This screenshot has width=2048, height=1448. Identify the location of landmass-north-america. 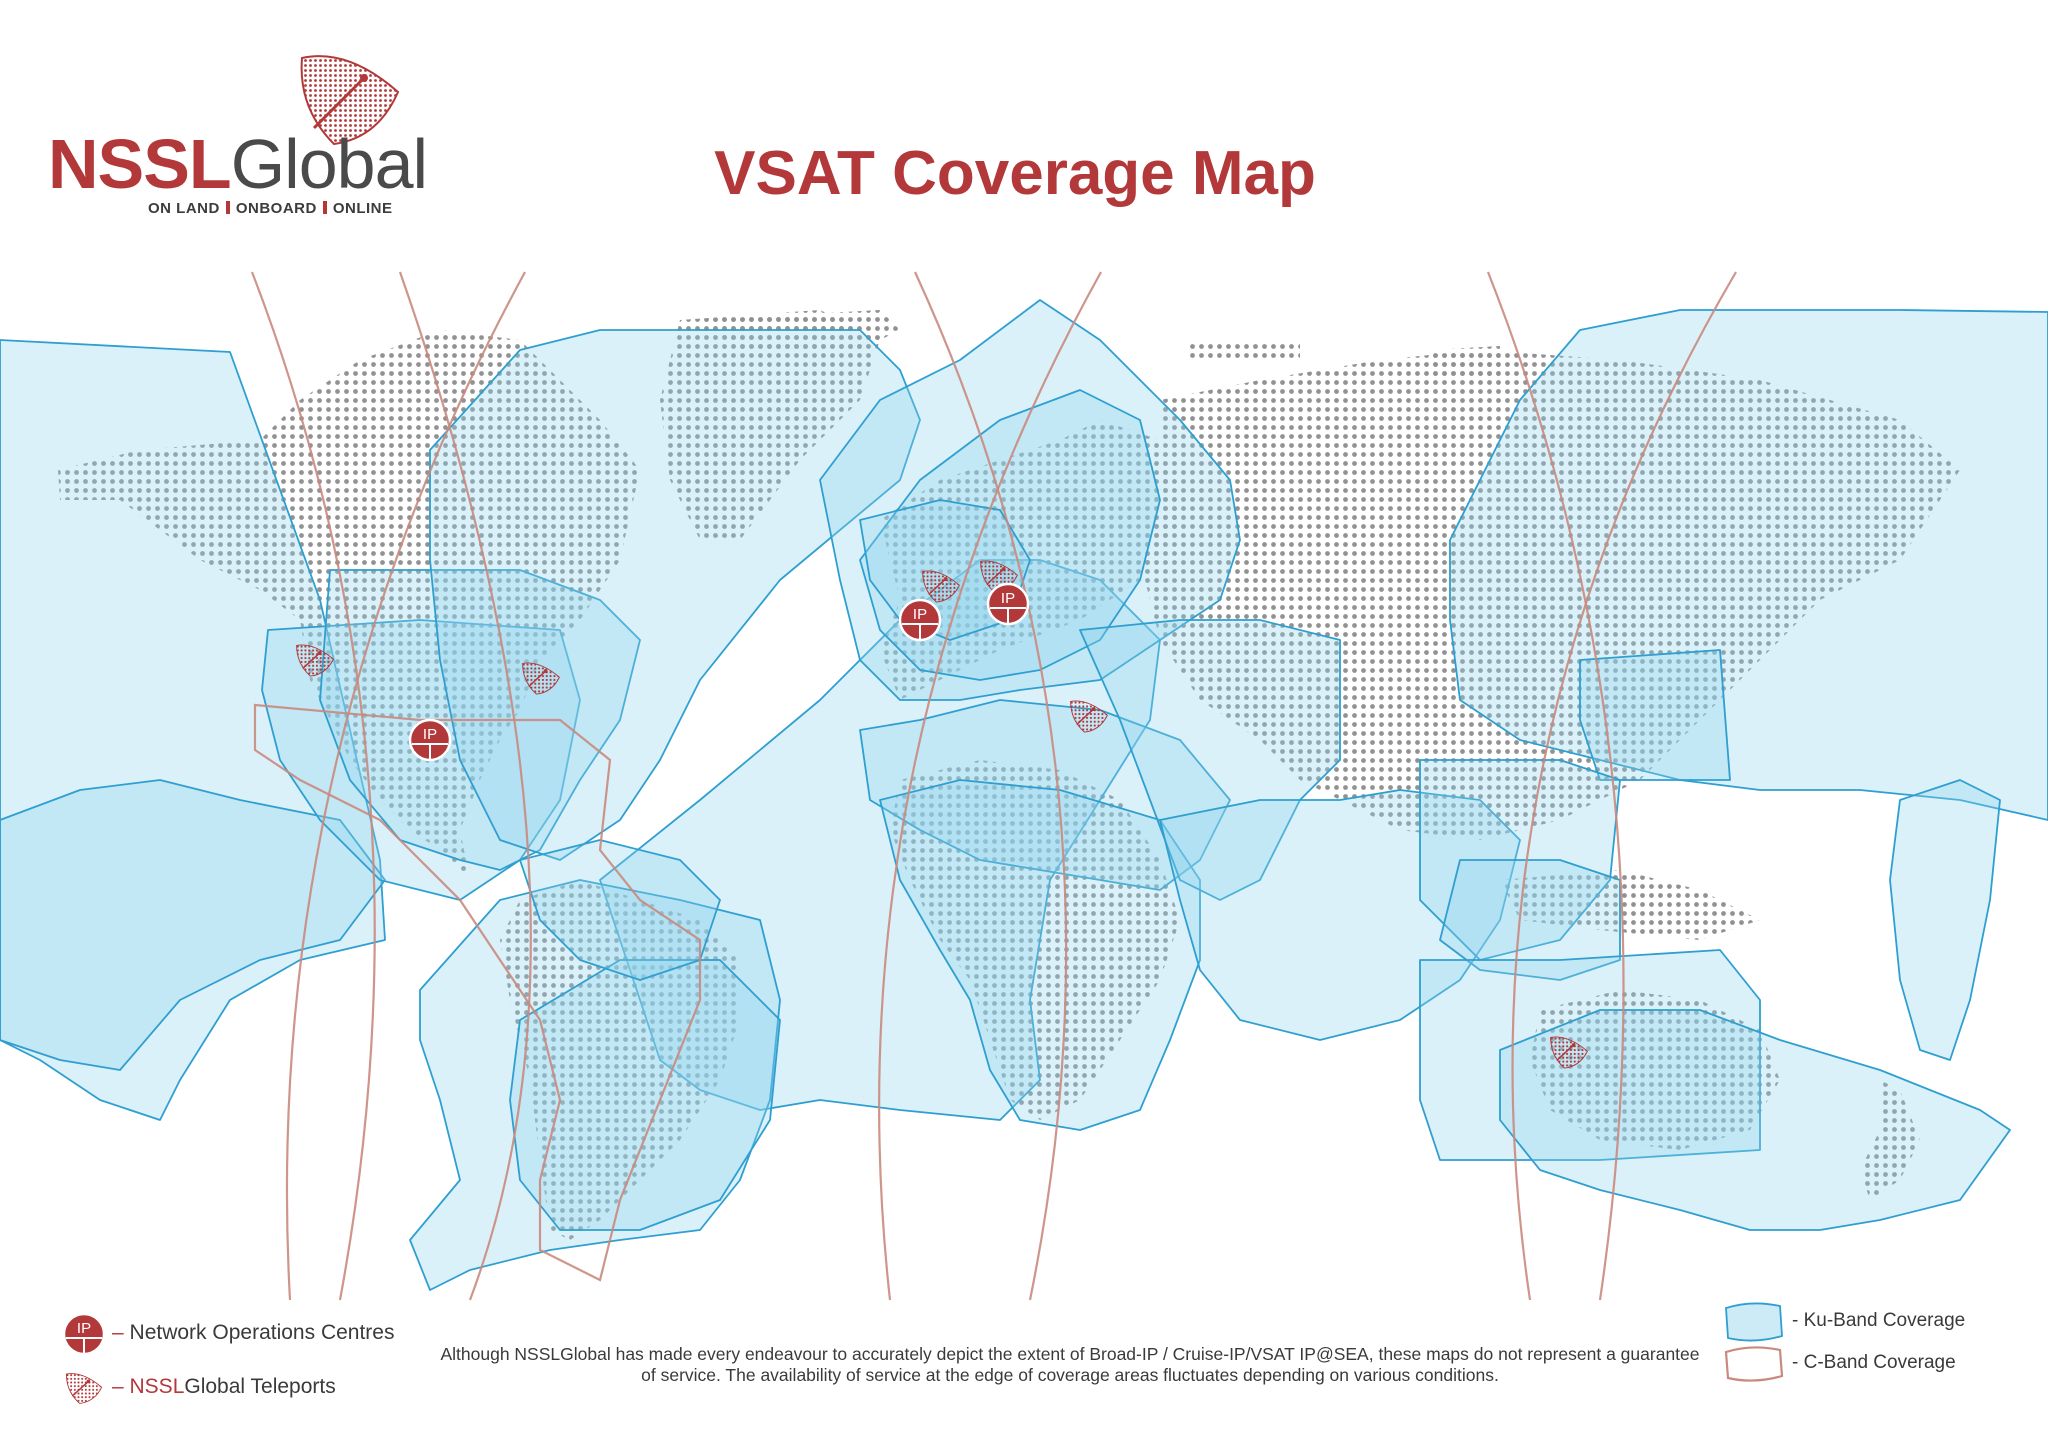
(349, 615).